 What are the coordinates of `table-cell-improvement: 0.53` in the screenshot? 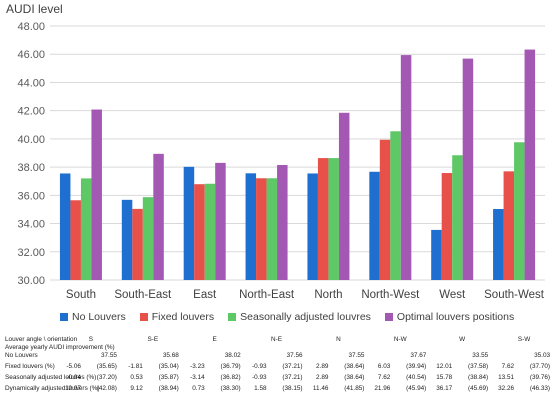 It's located at (136, 377).